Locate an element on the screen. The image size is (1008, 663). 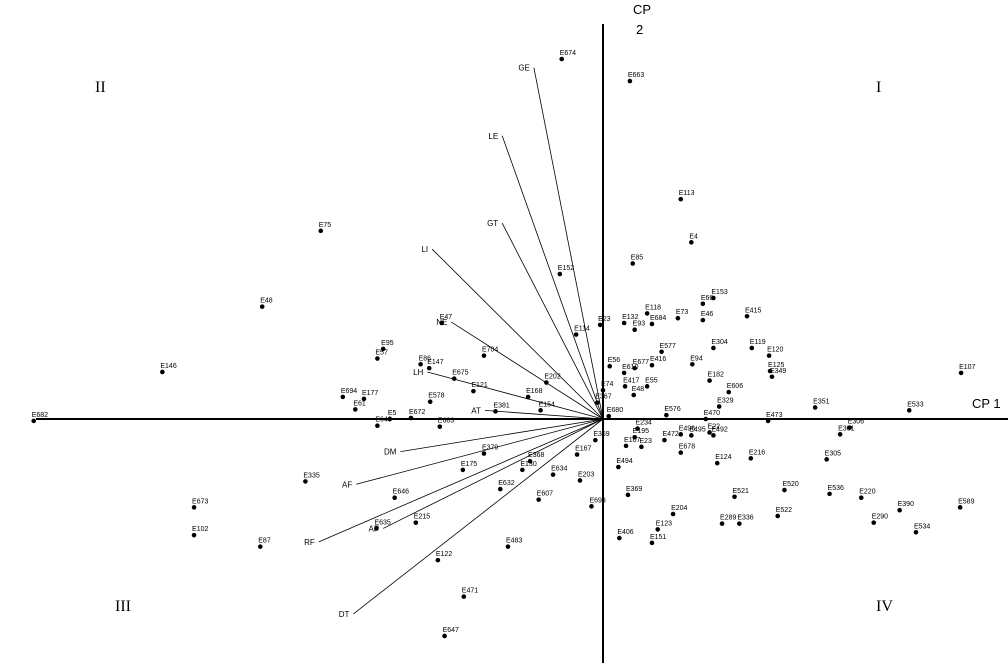
point-e577 is located at coordinates (661, 352).